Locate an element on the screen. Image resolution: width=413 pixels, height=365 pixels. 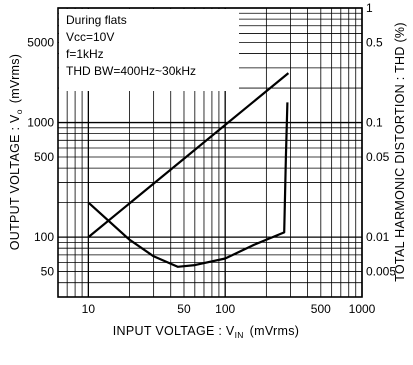
x-tick-label: 10 is located at coordinates (89, 309).